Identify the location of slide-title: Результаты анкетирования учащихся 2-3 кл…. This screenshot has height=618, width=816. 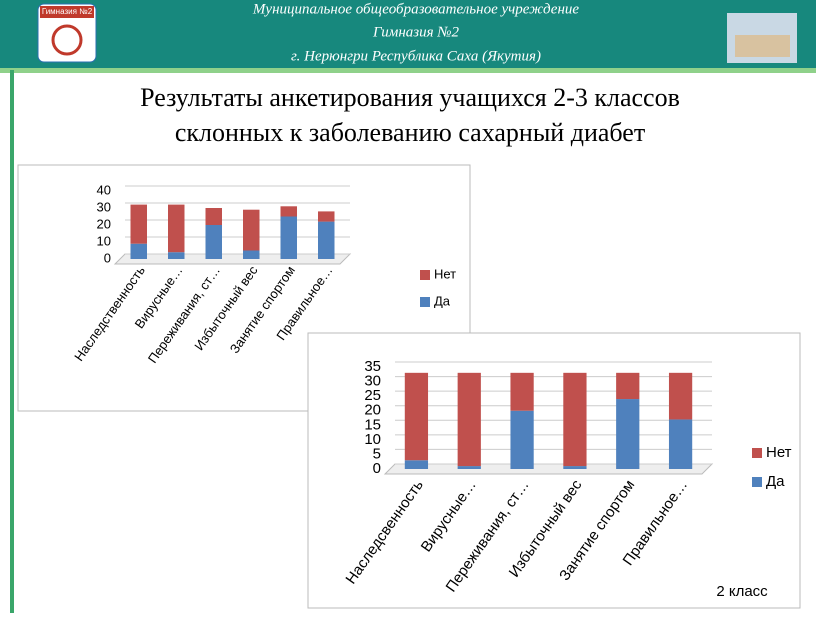
(410, 97).